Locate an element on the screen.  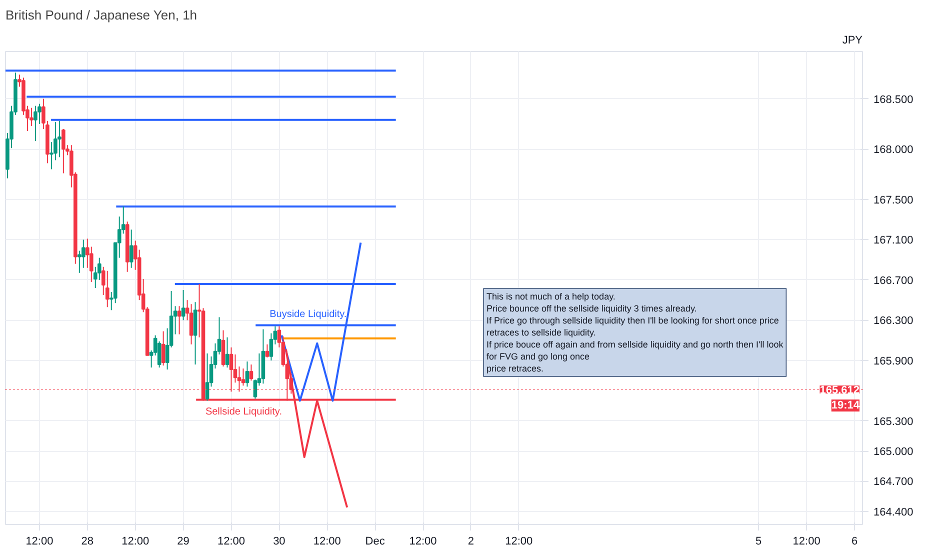
y-axis-title: JPY is located at coordinates (853, 40).